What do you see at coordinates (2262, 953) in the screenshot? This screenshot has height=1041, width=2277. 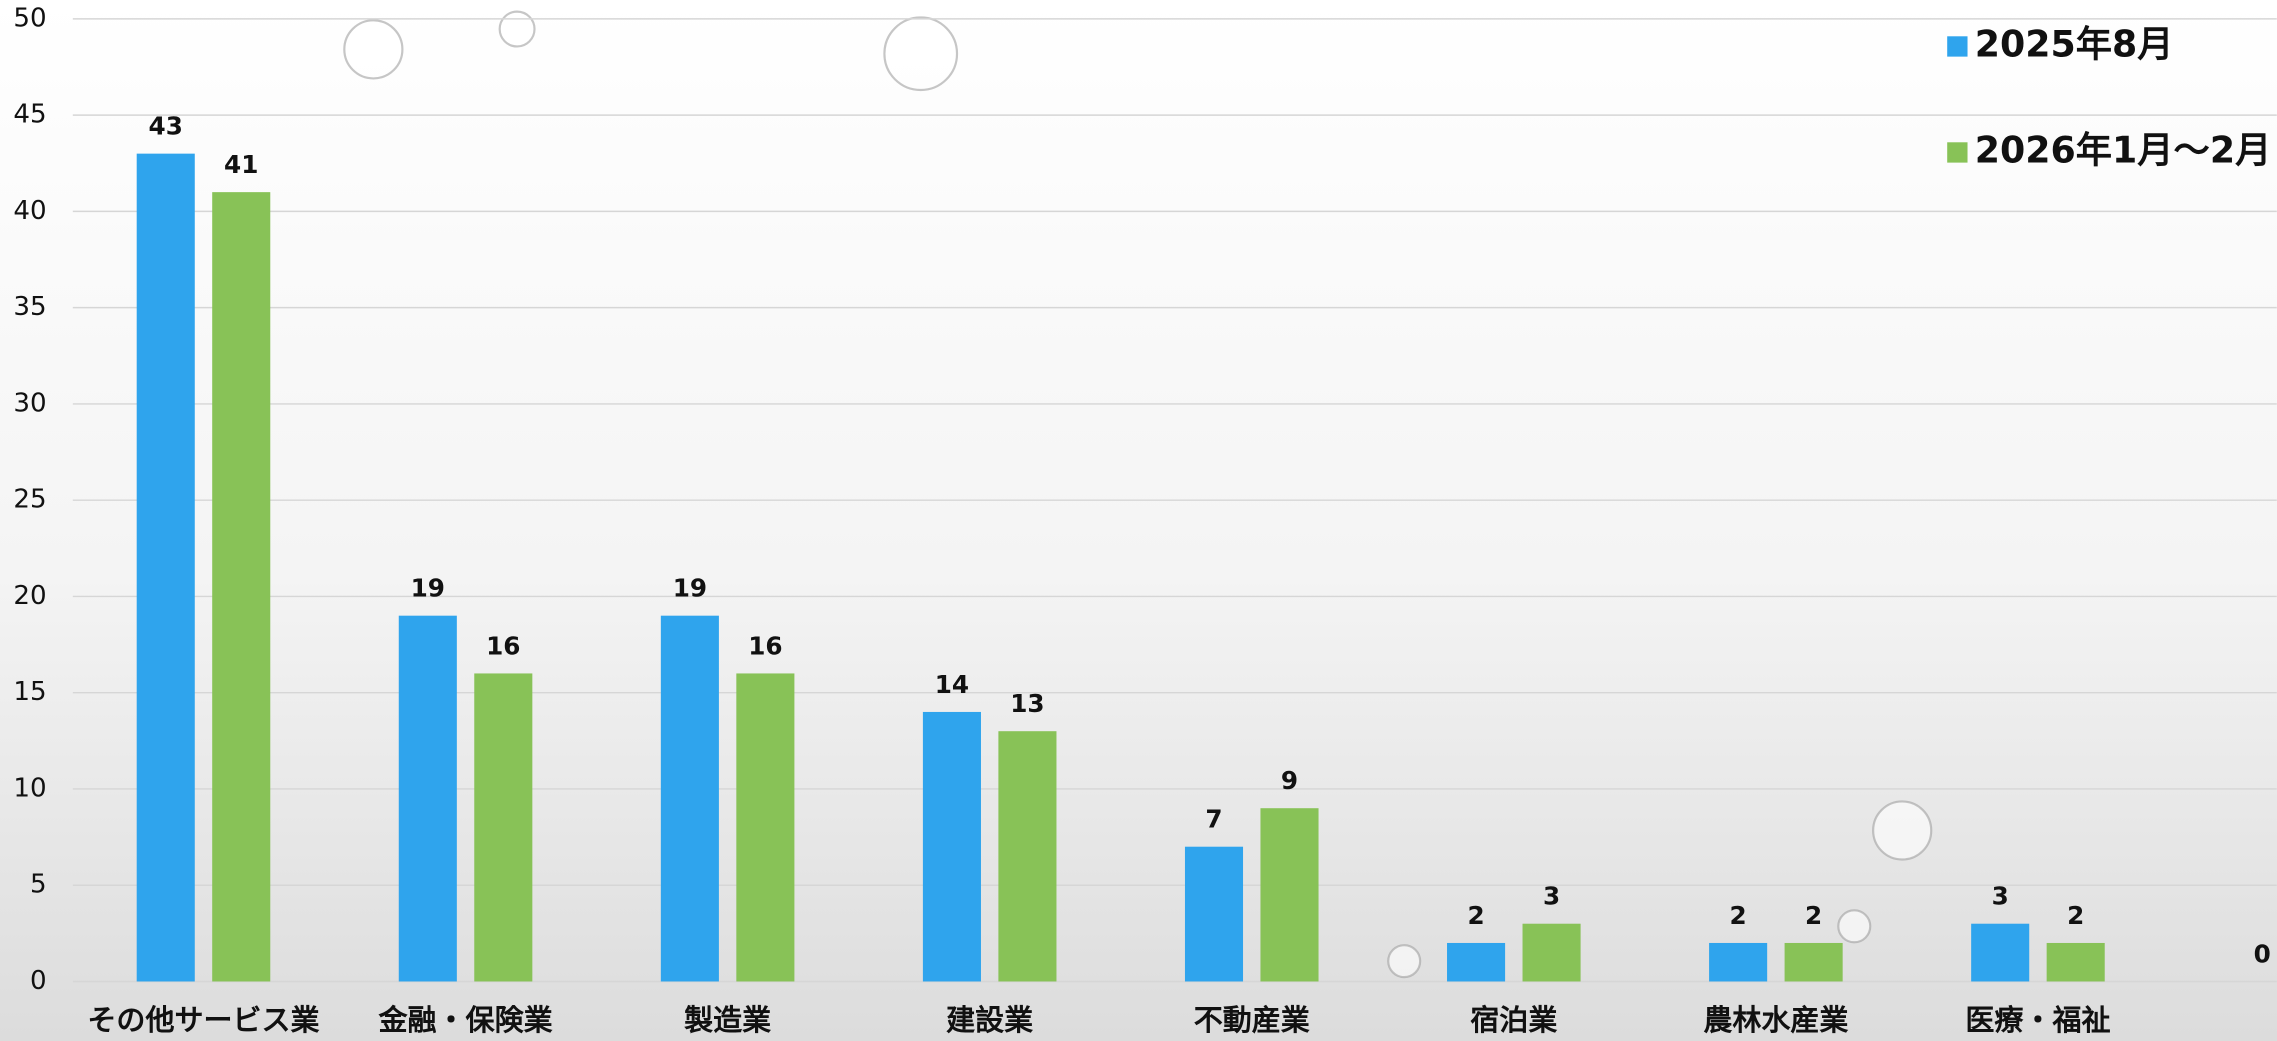 I see `value-label: 0` at bounding box center [2262, 953].